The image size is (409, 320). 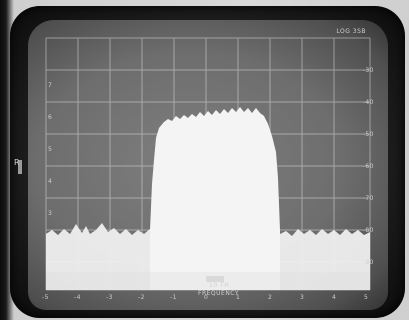 What do you see at coordinates (238, 297) in the screenshot?
I see `bottom-scale-6: 1` at bounding box center [238, 297].